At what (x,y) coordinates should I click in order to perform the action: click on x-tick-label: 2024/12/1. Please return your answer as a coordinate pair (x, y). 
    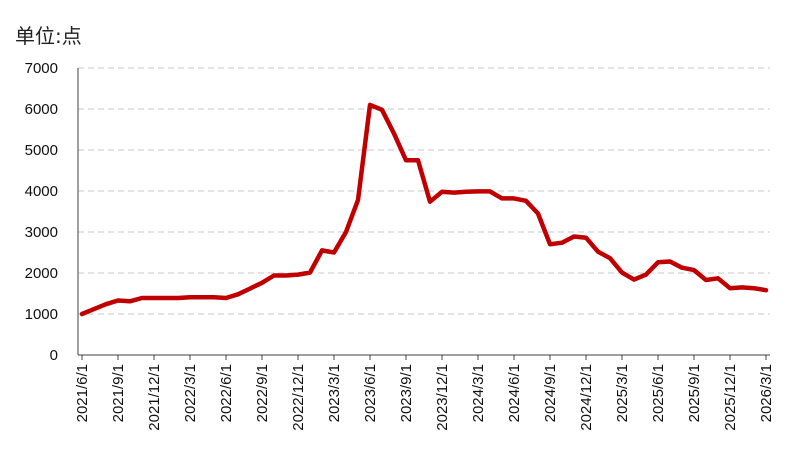
    Looking at the image, I should click on (586, 397).